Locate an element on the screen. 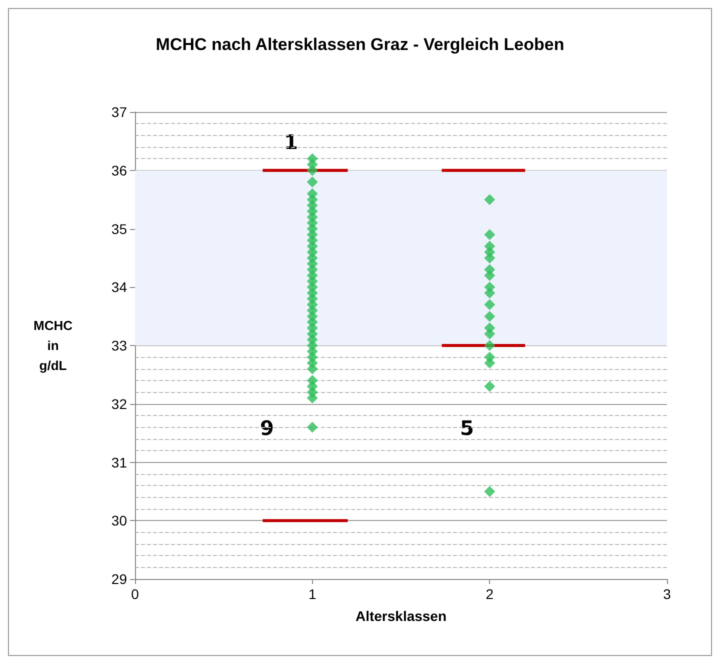 Image resolution: width=720 pixels, height=664 pixels. y-tick-label: 37 is located at coordinates (119, 112).